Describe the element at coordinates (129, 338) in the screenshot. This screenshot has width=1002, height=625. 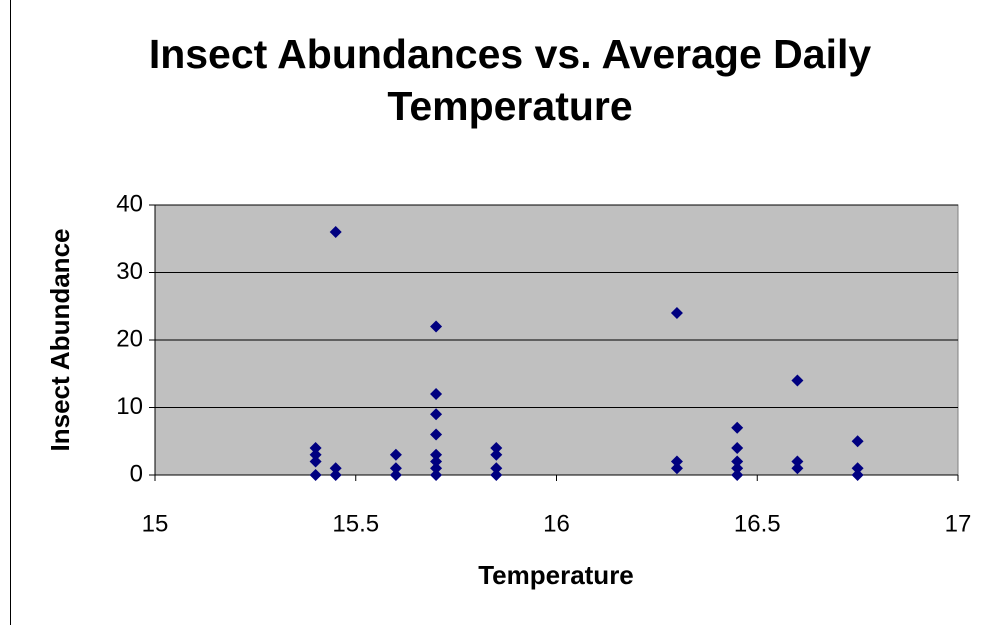
I see `y-tick-label: 20` at that location.